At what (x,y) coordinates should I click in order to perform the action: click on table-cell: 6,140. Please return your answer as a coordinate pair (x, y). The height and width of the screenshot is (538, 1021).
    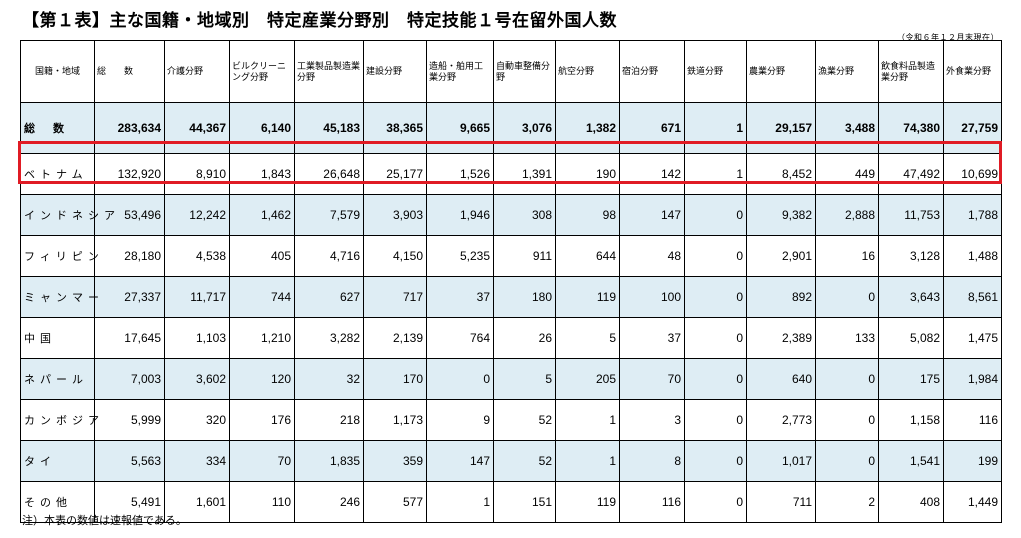
    Looking at the image, I should click on (262, 128).